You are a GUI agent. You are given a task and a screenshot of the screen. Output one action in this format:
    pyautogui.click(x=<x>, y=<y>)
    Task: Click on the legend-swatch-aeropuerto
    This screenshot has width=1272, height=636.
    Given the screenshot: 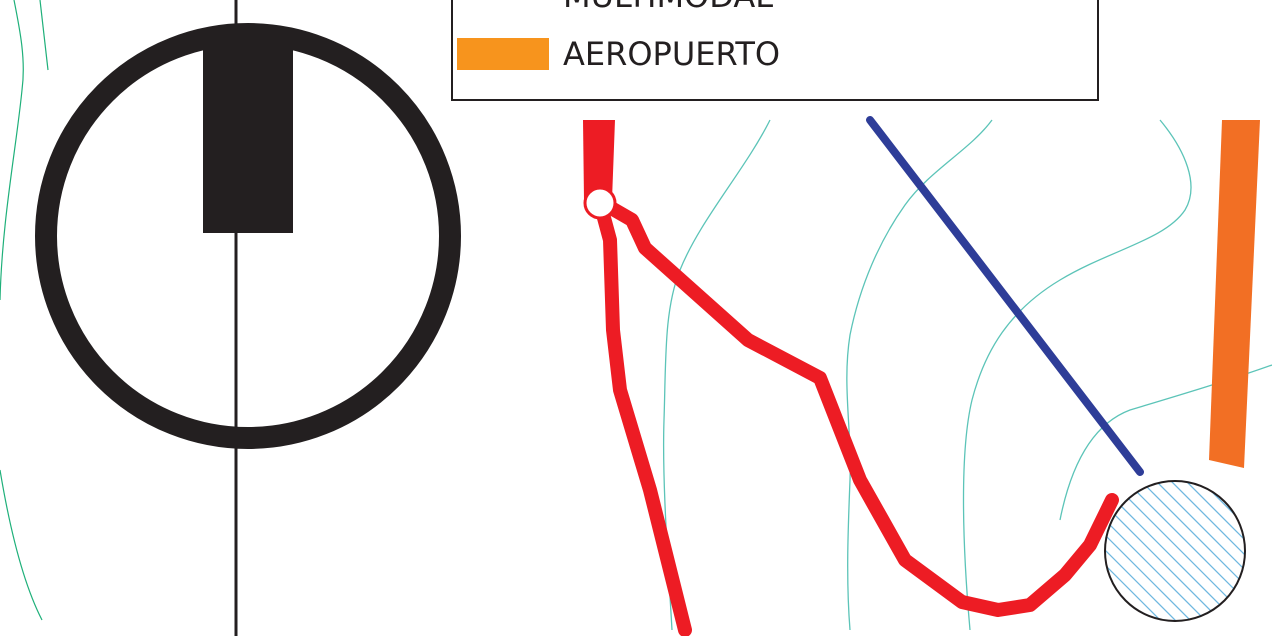 What is the action you would take?
    pyautogui.click(x=503, y=54)
    